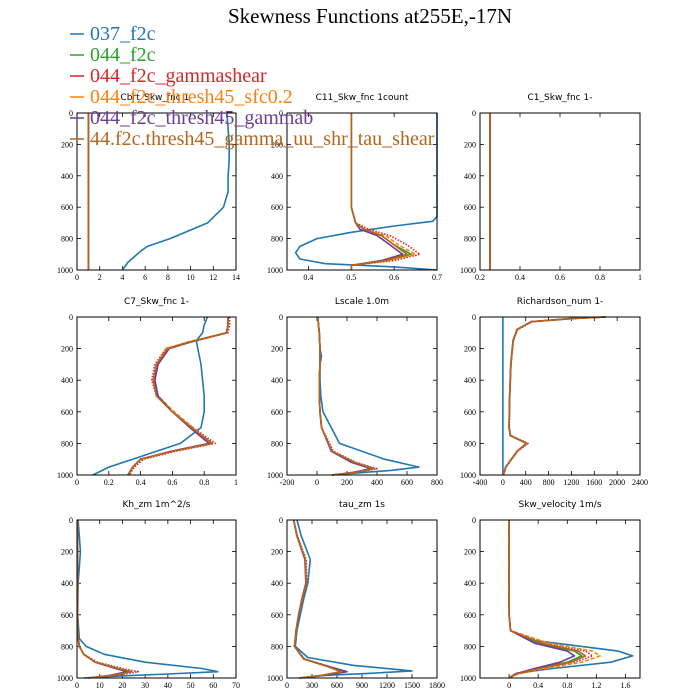 This screenshot has width=700, height=700. What do you see at coordinates (168, 76) in the screenshot?
I see `legend-item: 044_f2c_gammashear` at bounding box center [168, 76].